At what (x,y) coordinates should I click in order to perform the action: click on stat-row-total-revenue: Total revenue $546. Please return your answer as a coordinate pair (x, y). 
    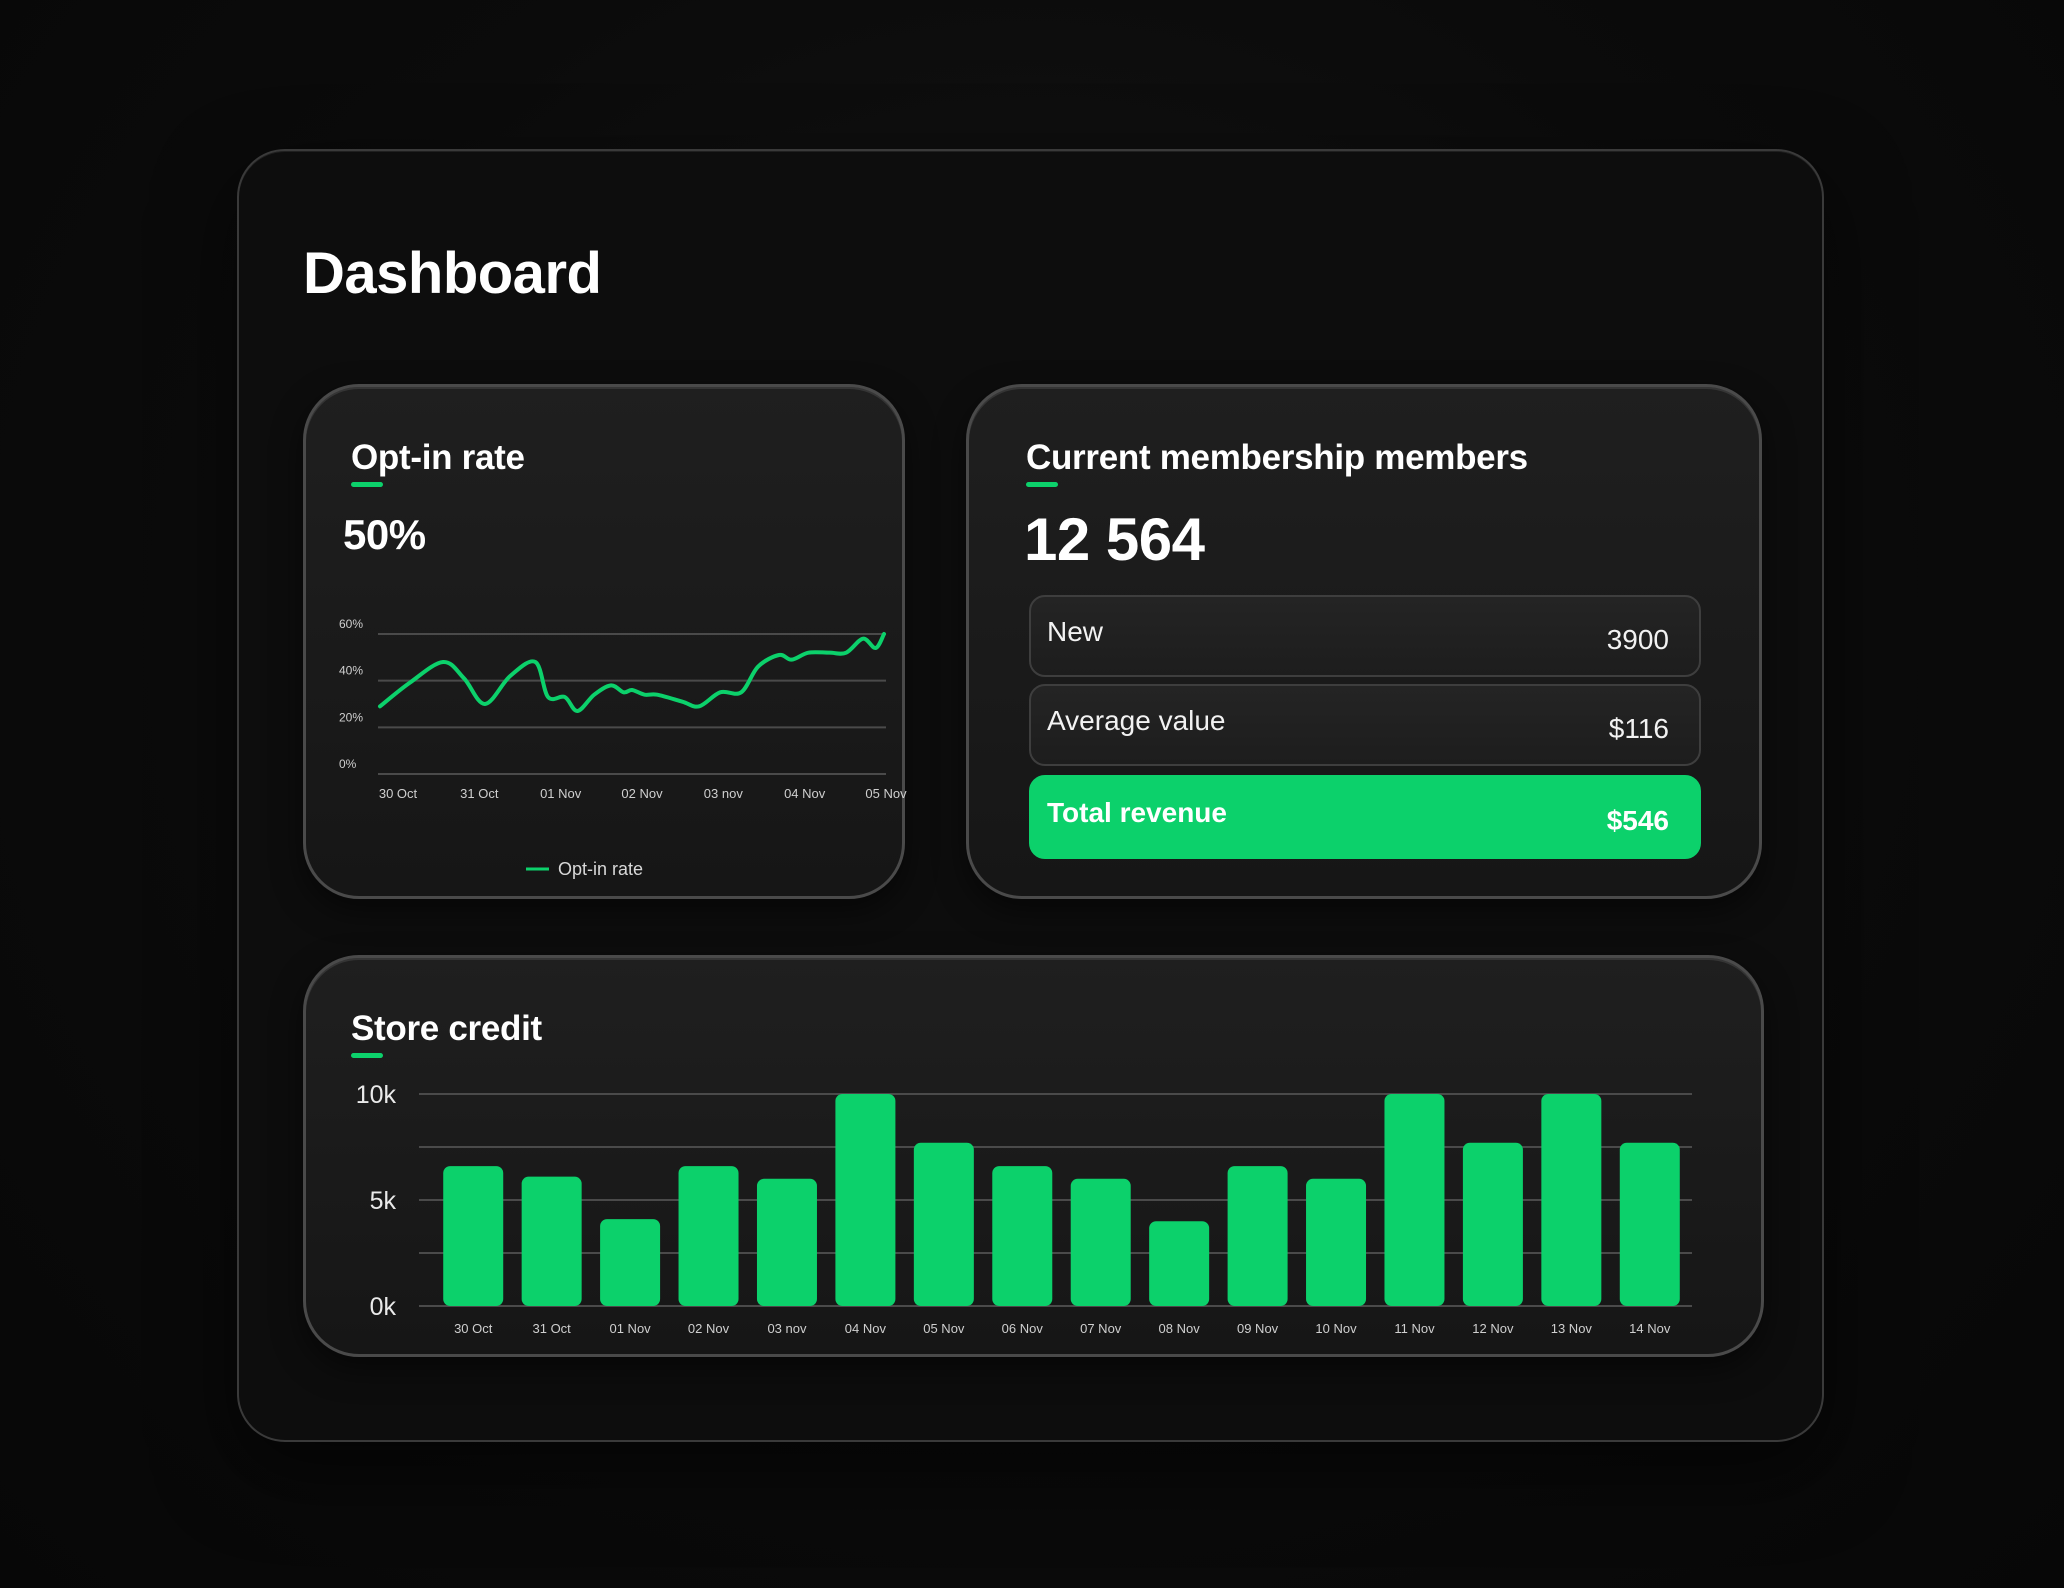
    Looking at the image, I should click on (1365, 817).